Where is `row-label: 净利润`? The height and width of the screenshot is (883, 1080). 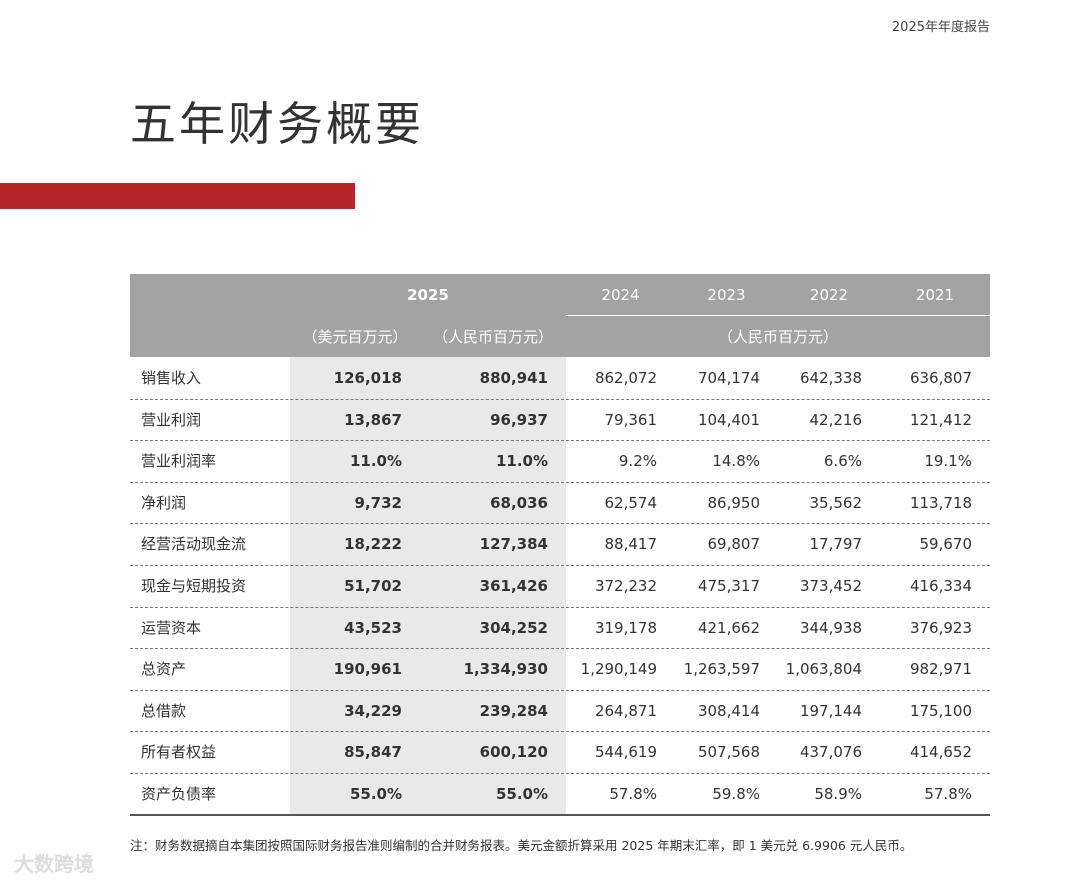 row-label: 净利润 is located at coordinates (164, 502).